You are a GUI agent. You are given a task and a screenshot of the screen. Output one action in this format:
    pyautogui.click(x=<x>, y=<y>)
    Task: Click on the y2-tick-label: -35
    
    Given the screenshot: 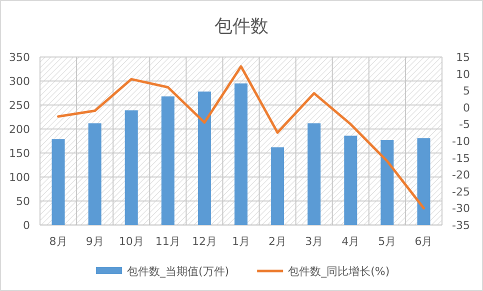 What is the action you would take?
    pyautogui.click(x=461, y=225)
    